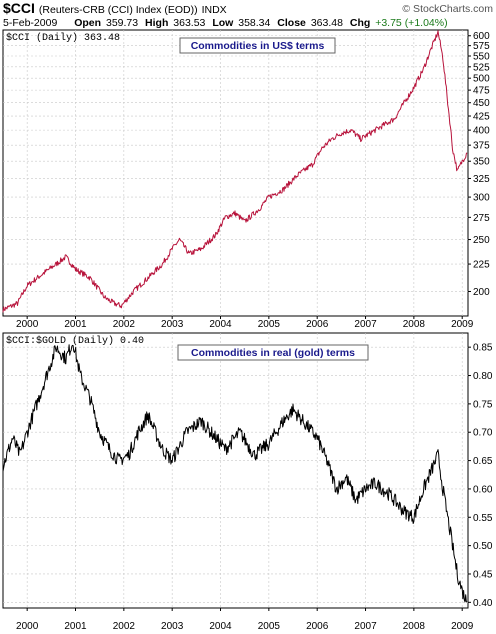  I want to click on open-value: 359.73, so click(122, 23).